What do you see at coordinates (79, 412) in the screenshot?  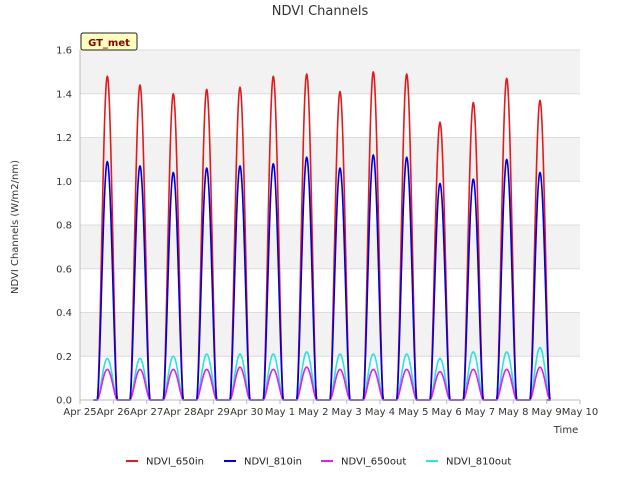 I see `x-tick-label: Apr 25` at bounding box center [79, 412].